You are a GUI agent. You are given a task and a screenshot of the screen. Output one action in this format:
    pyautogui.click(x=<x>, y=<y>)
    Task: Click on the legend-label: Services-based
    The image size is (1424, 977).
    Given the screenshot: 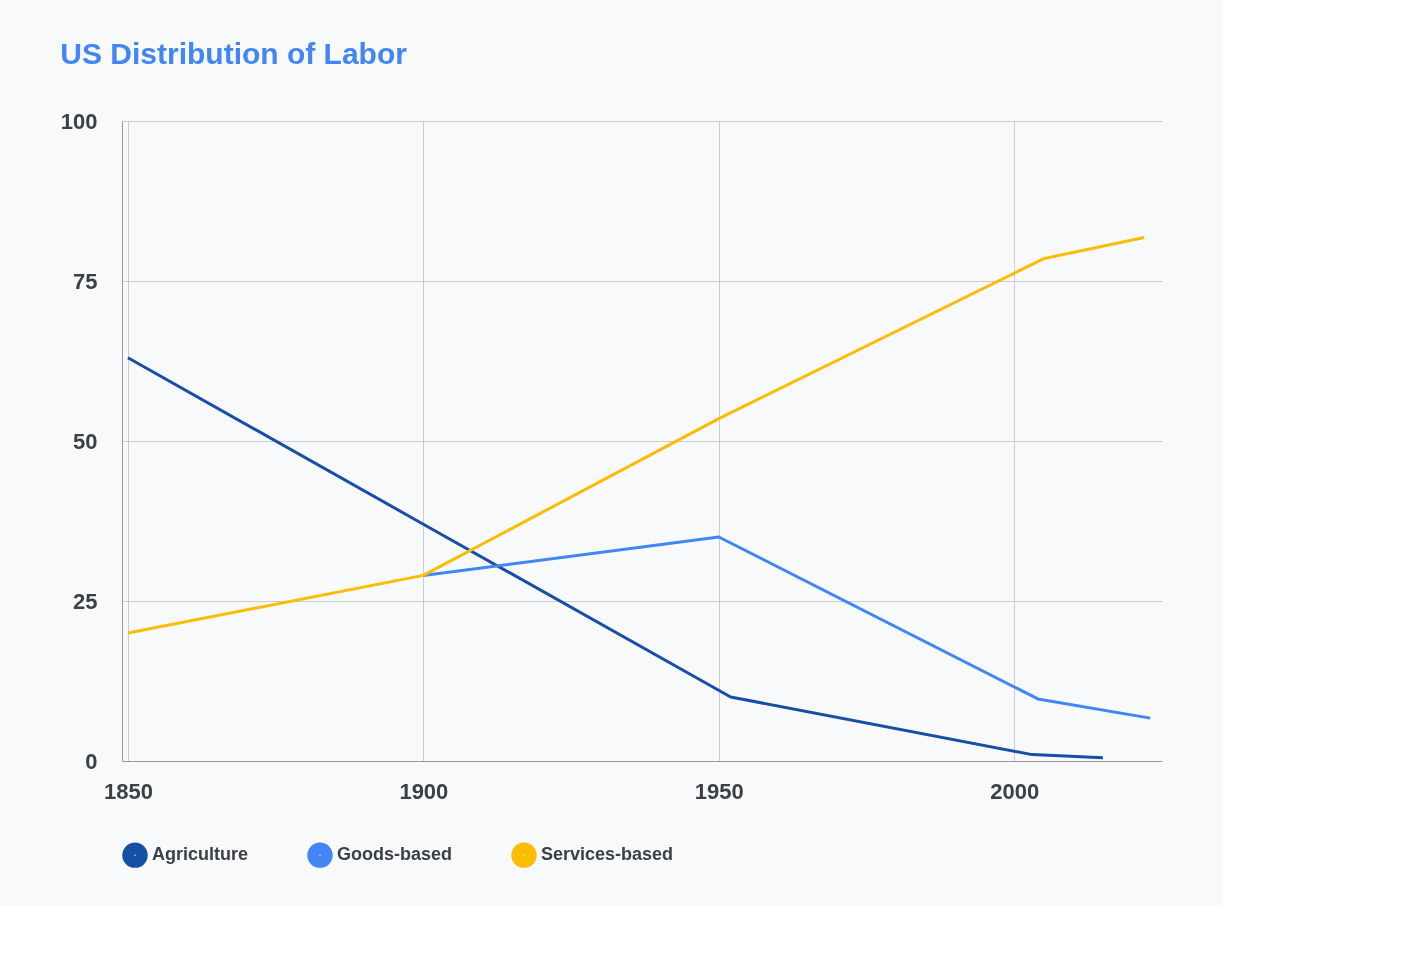 What is the action you would take?
    pyautogui.click(x=607, y=854)
    